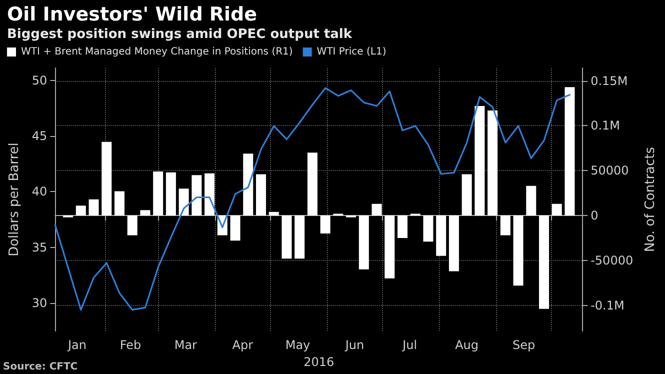 This screenshot has width=665, height=374. What do you see at coordinates (40, 135) in the screenshot?
I see `y-tick-label: 45` at bounding box center [40, 135].